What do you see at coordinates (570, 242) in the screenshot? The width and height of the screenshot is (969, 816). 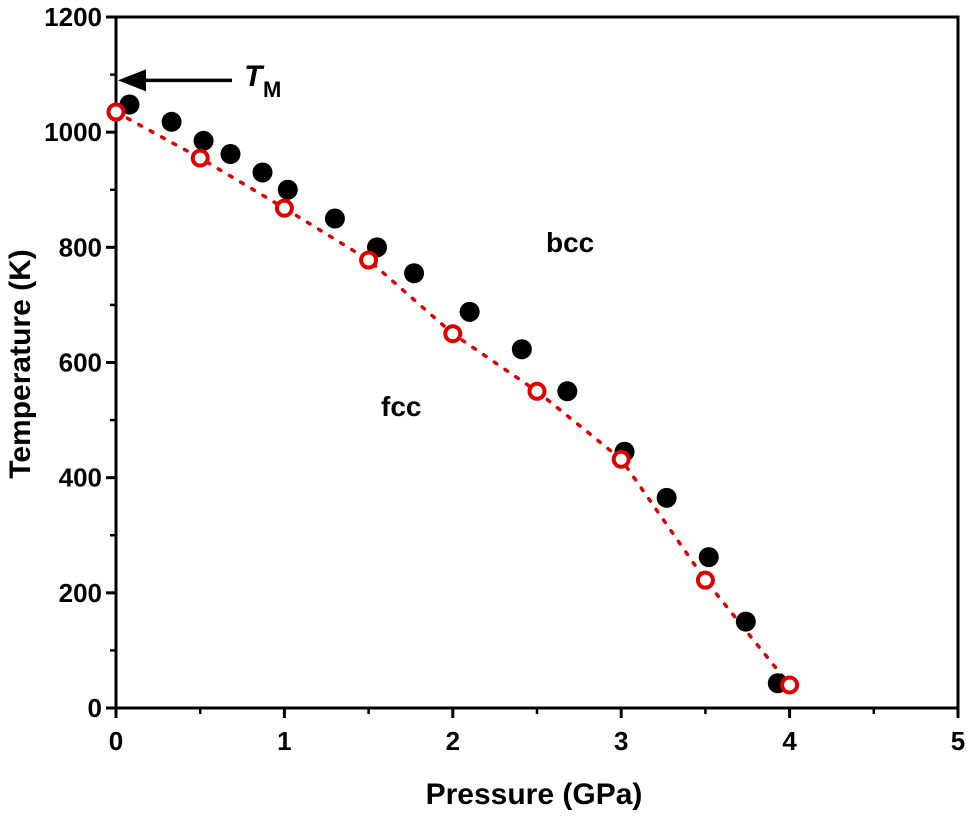 I see `region-label-bcc: bcc` at bounding box center [570, 242].